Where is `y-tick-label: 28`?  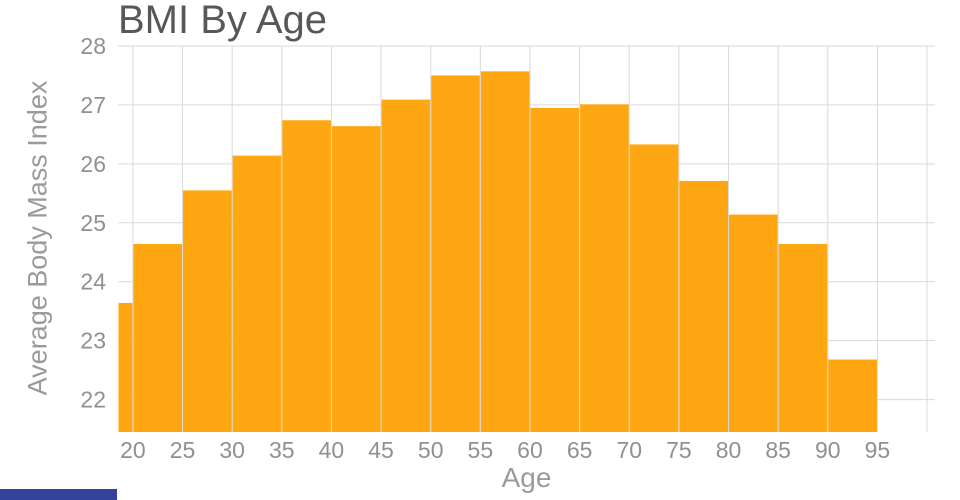
y-tick-label: 28 is located at coordinates (93, 46).